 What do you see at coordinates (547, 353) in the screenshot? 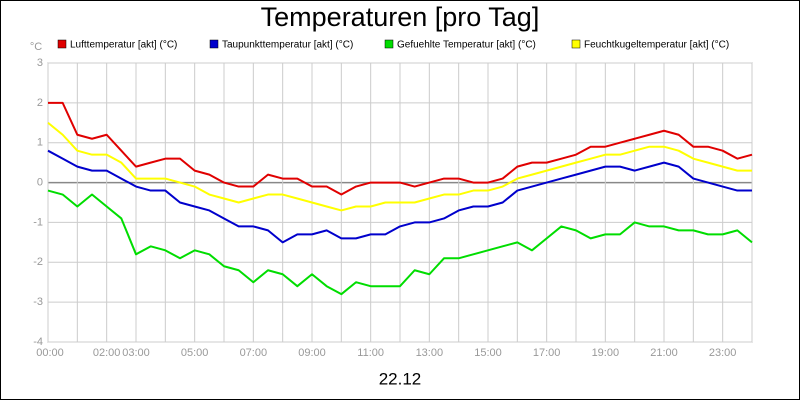
I see `x-tick-label: 17:00` at bounding box center [547, 353].